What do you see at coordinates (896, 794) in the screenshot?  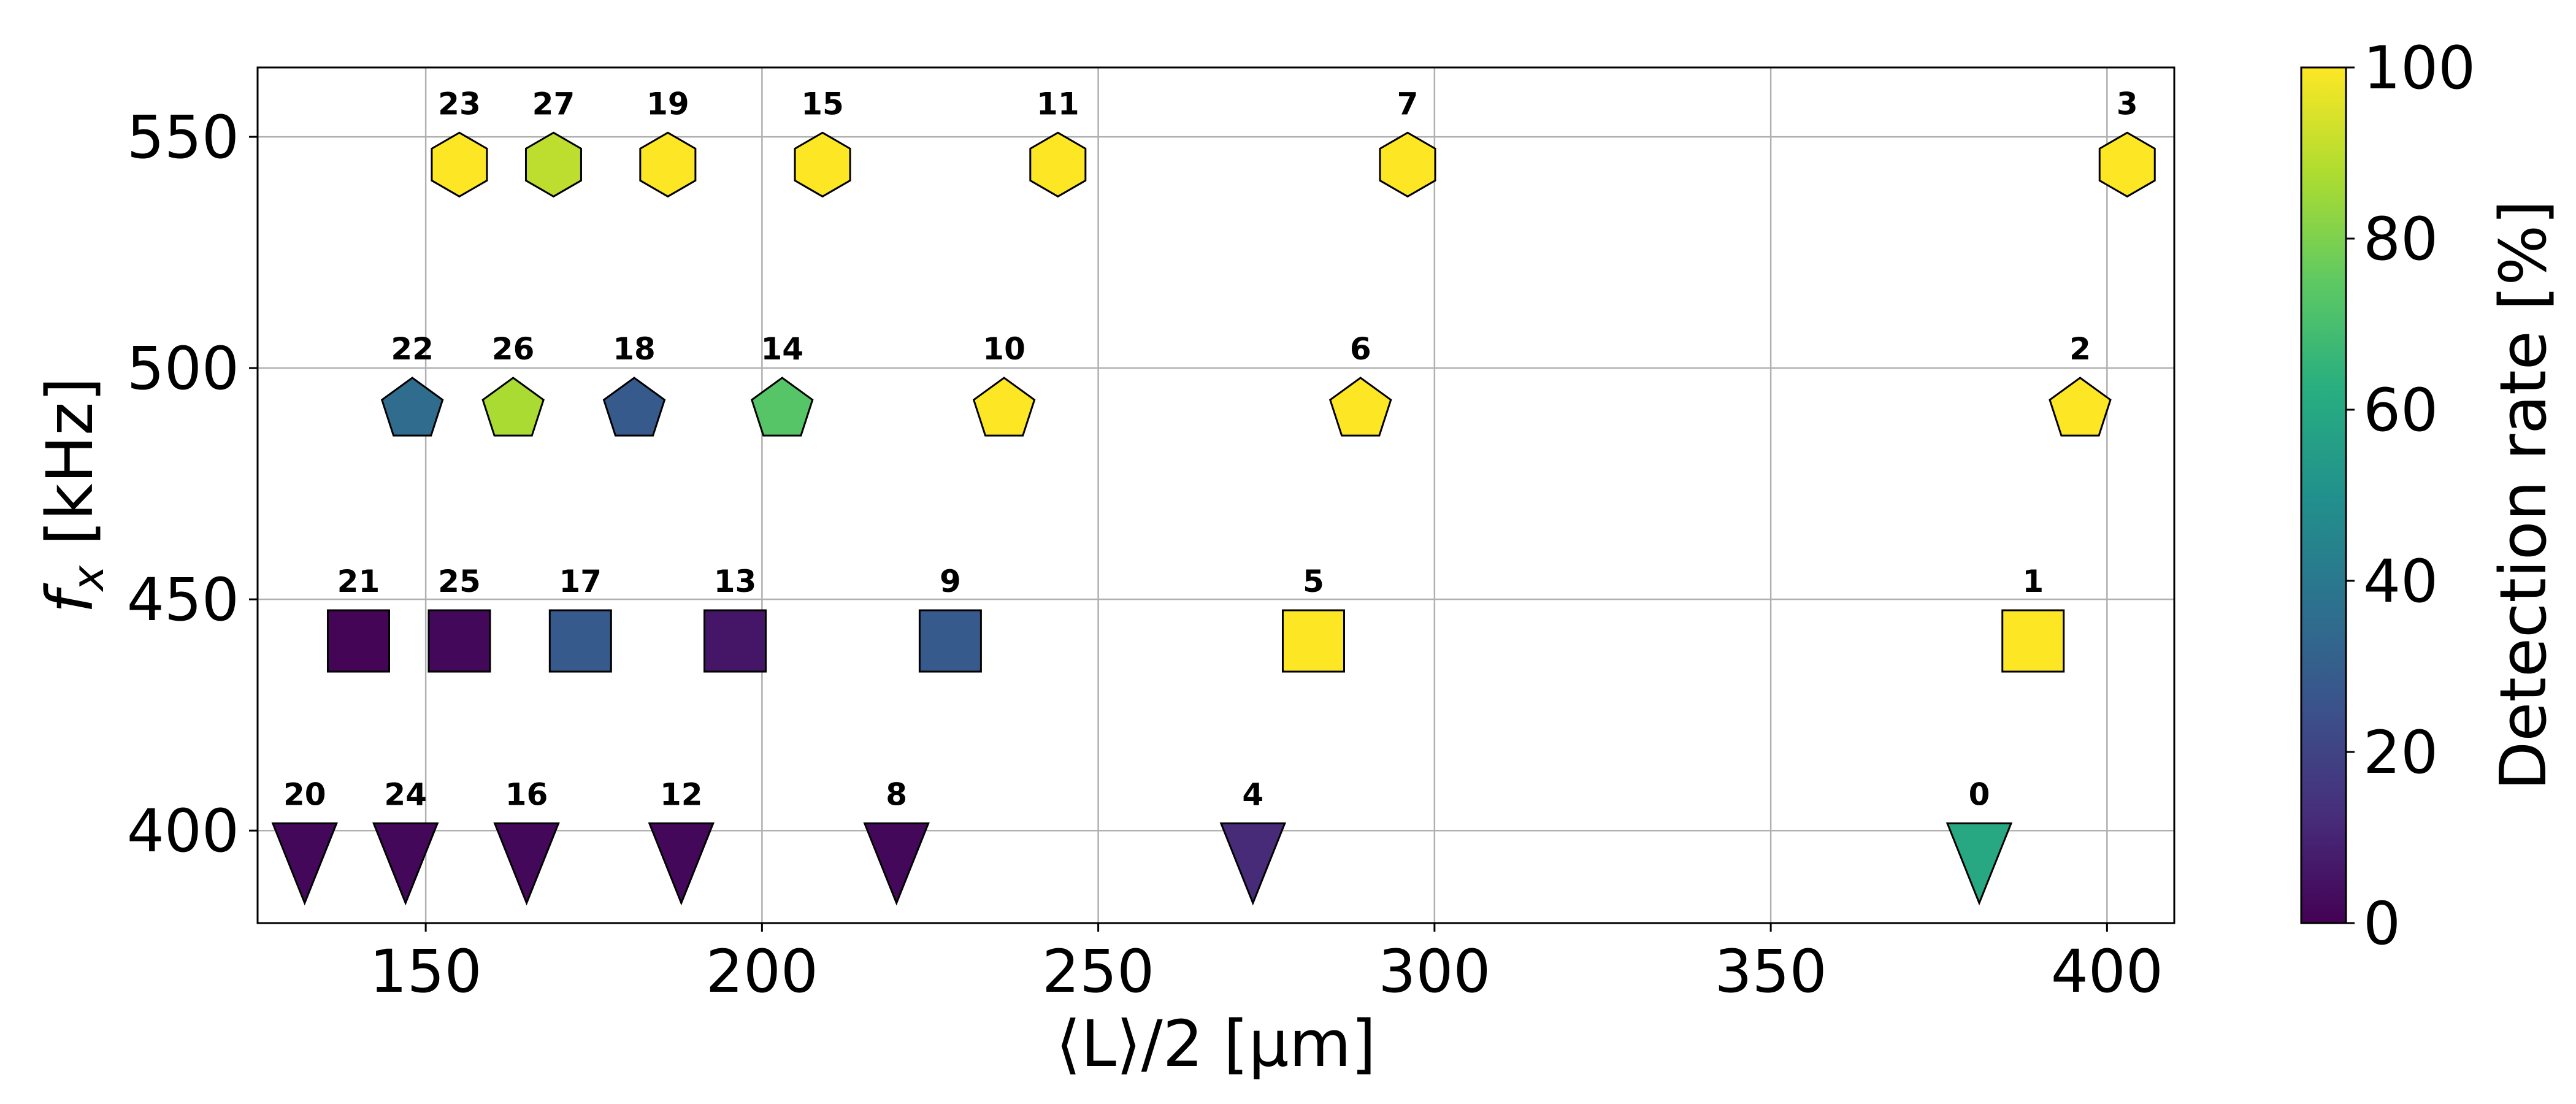 I see `point-label: 8` at bounding box center [896, 794].